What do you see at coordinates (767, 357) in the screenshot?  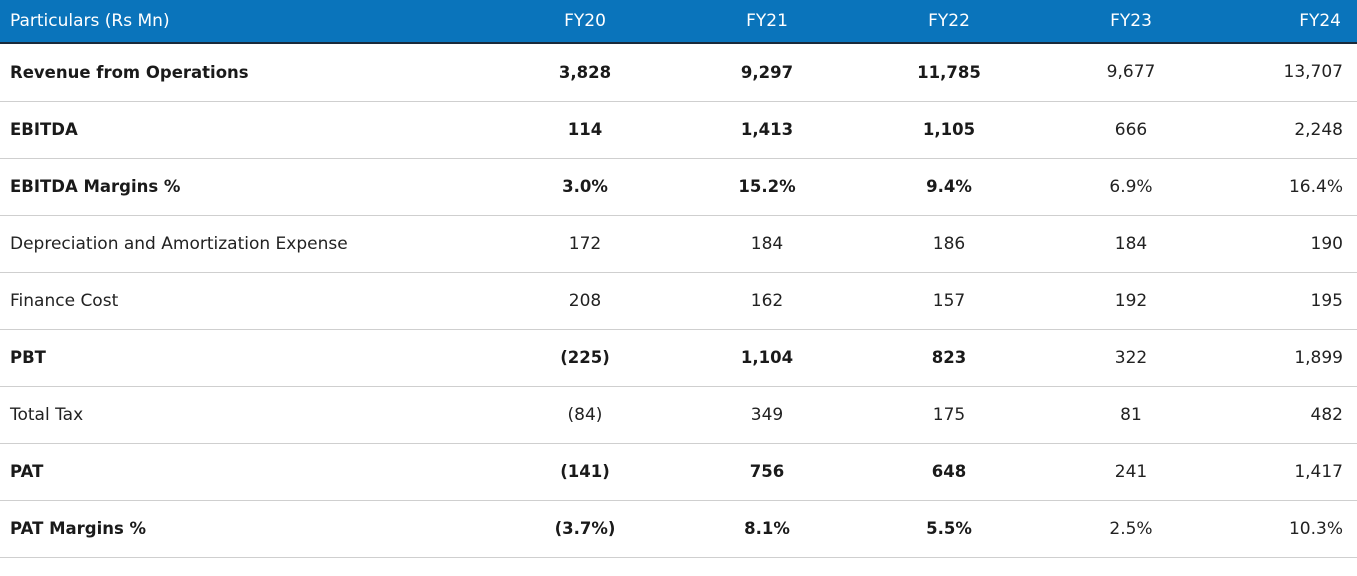 I see `cell-fy21: 1,104` at bounding box center [767, 357].